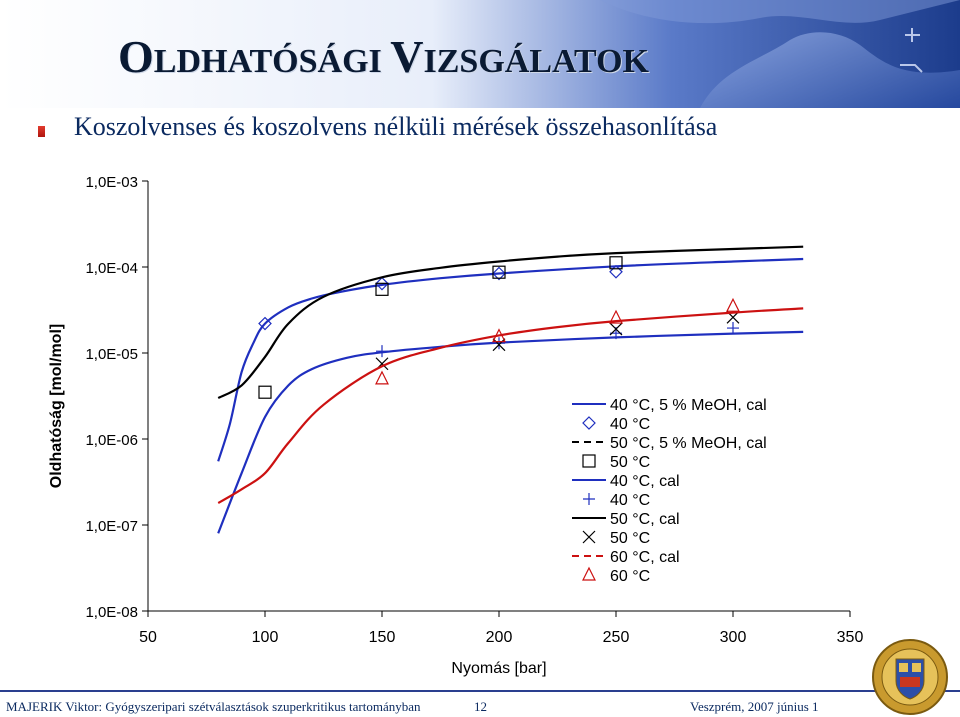 This screenshot has width=960, height=717. Describe the element at coordinates (499, 637) in the screenshot. I see `x-tick-label: 200` at that location.